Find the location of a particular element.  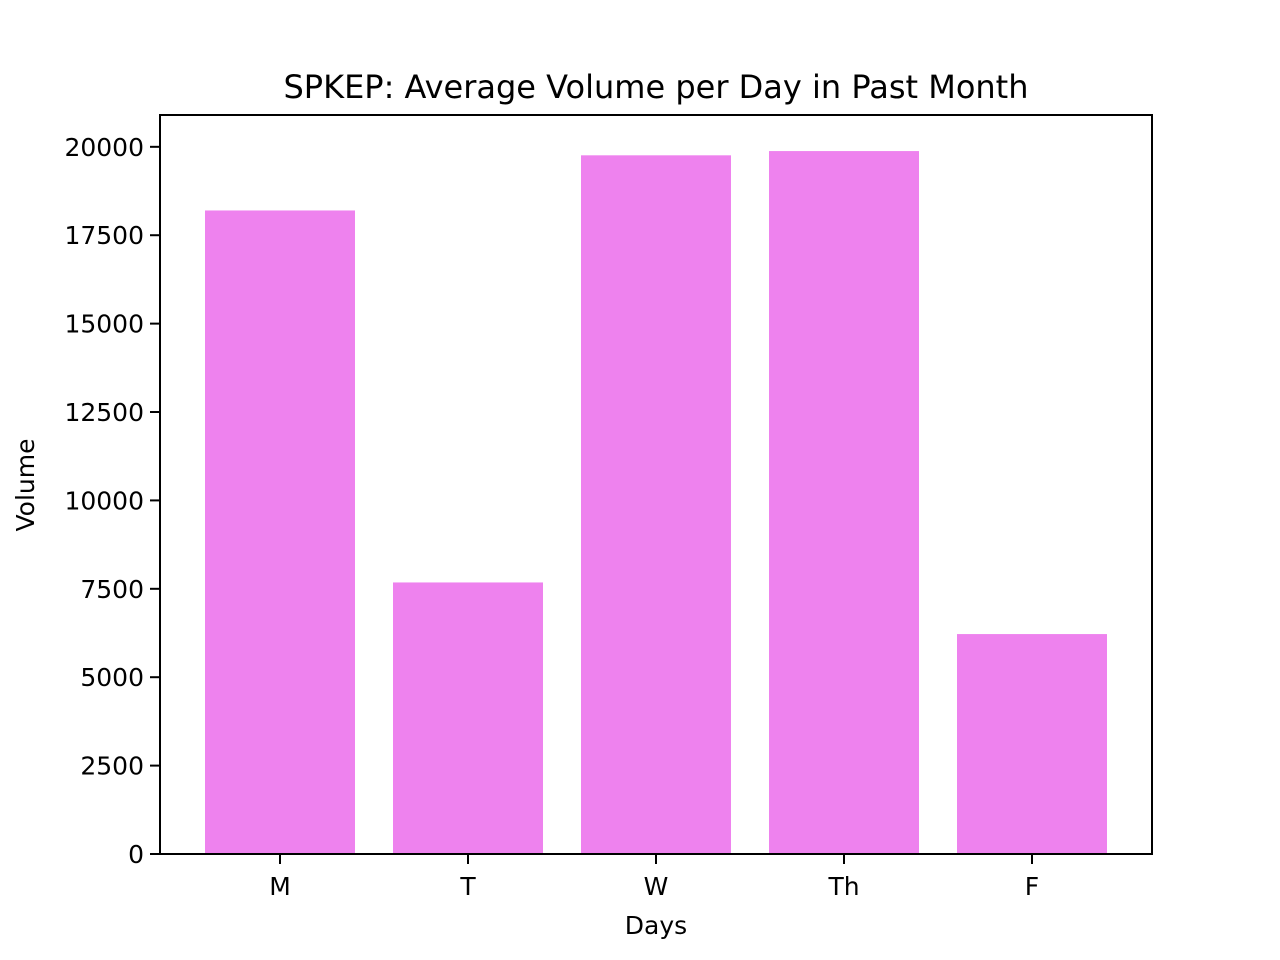

x-tick-label-f: F is located at coordinates (1032, 886).